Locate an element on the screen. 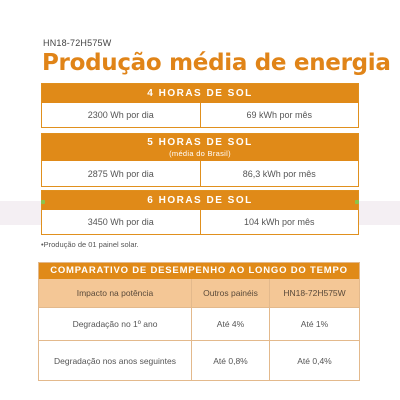 The width and height of the screenshot is (400, 400). footnote: •Produção de 01 painel solar. is located at coordinates (90, 244).